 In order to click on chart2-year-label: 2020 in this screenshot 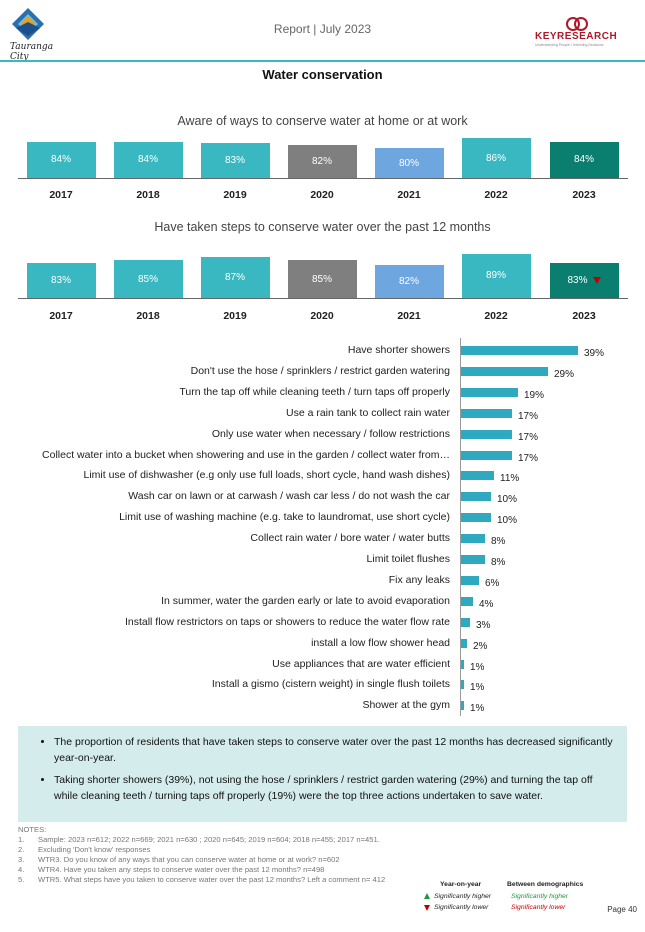, I will do `click(322, 316)`.